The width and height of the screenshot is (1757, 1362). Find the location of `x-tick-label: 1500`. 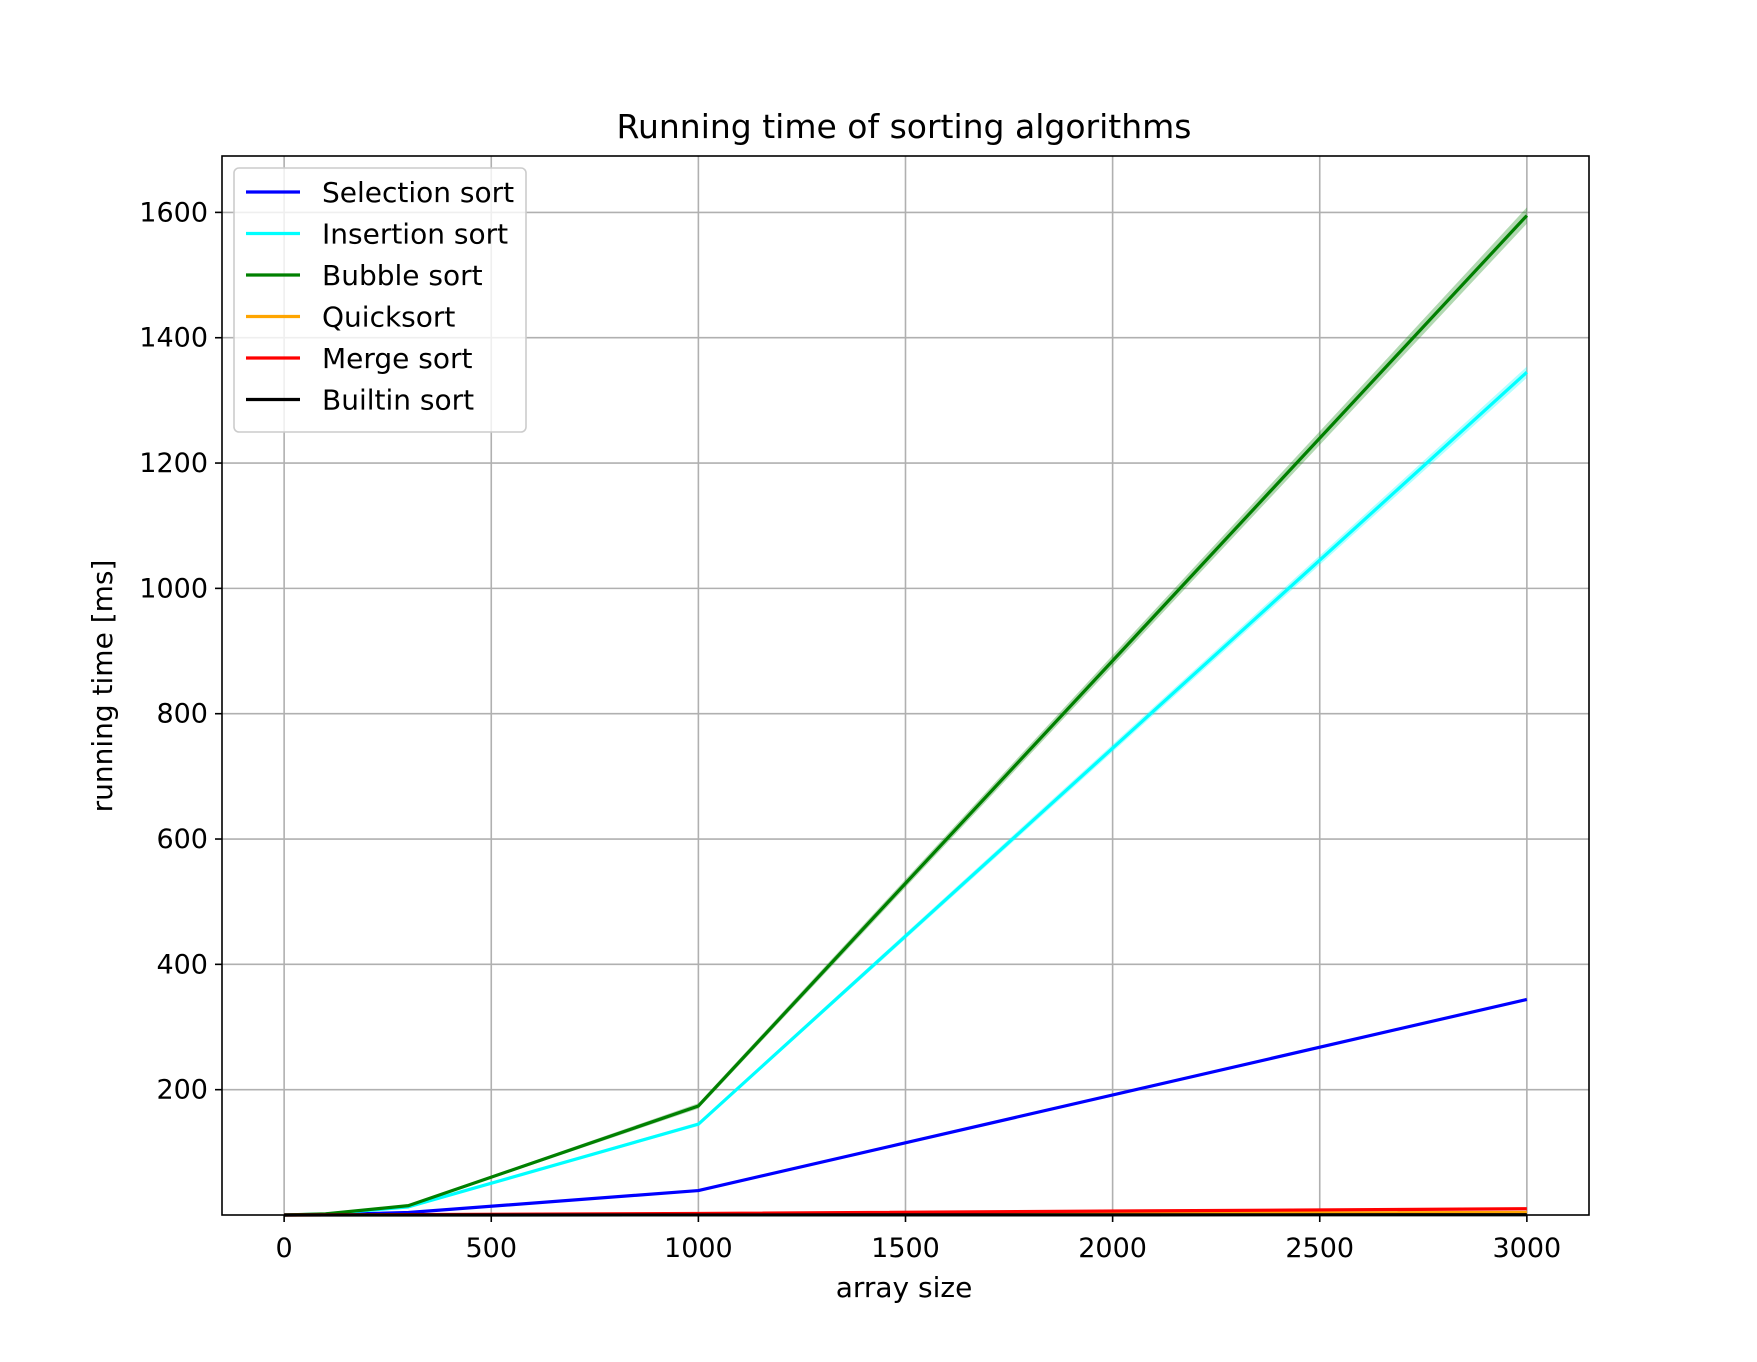

x-tick-label: 1500 is located at coordinates (905, 1248).